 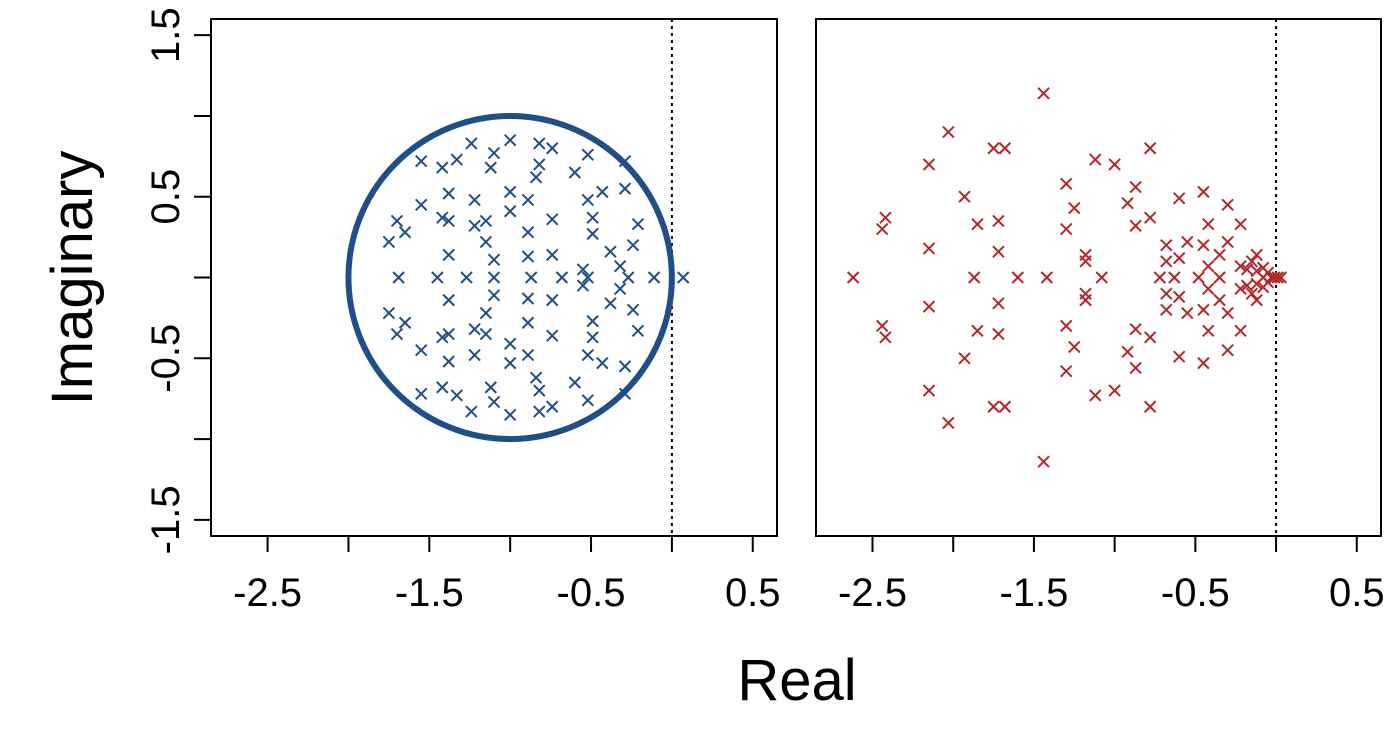 What do you see at coordinates (1357, 593) in the screenshot?
I see `x-tick-label: 0.5` at bounding box center [1357, 593].